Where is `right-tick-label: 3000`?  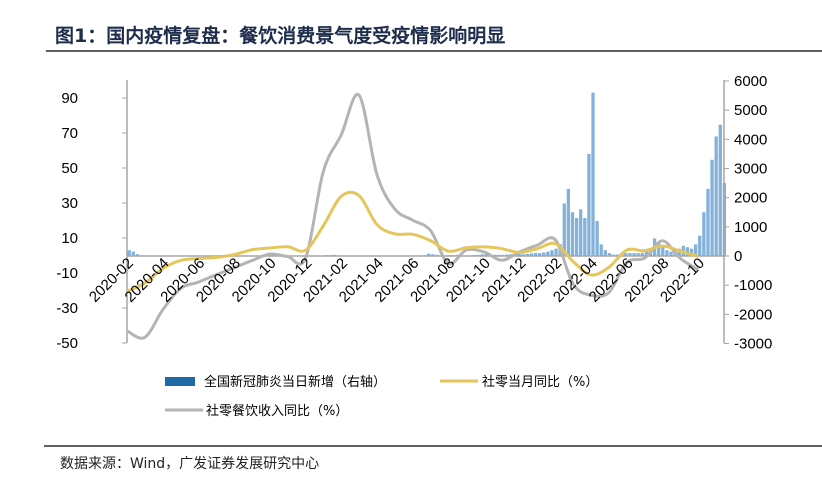 right-tick-label: 3000 is located at coordinates (750, 169).